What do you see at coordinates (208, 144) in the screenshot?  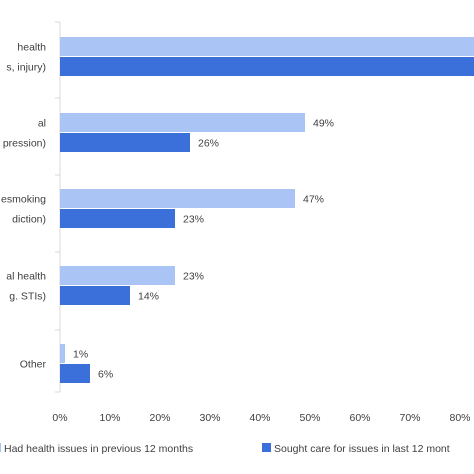 I see `data-label: 26%` at bounding box center [208, 144].